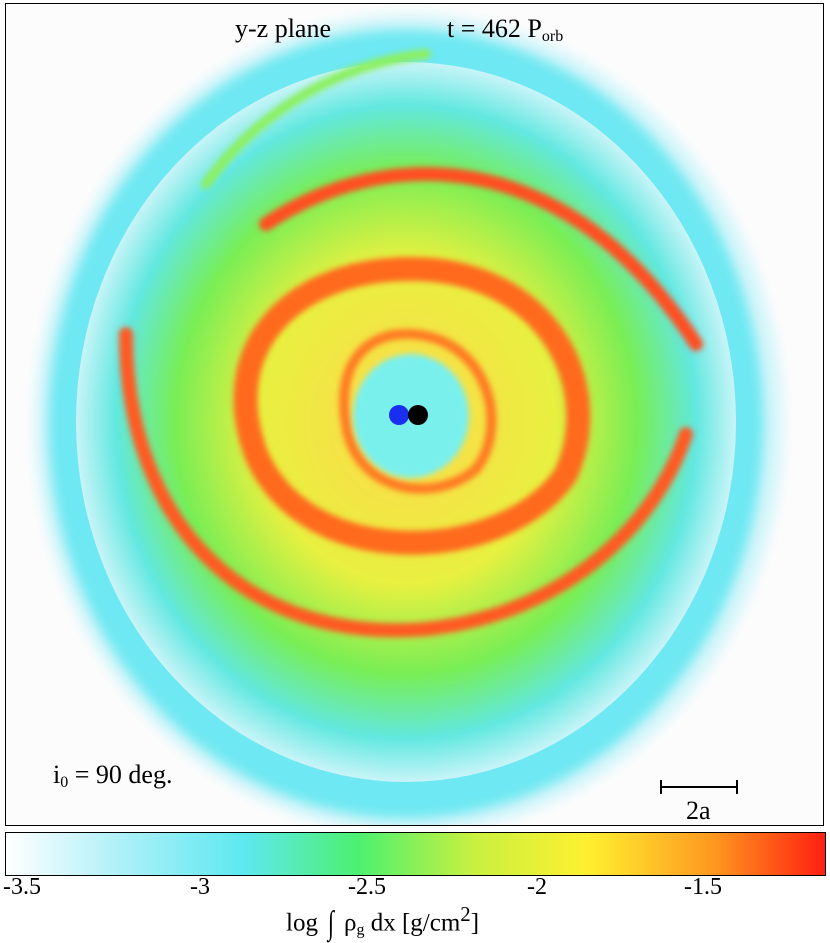 The image size is (830, 943). What do you see at coordinates (505, 29) in the screenshot?
I see `time-label: t = 462 Porb` at bounding box center [505, 29].